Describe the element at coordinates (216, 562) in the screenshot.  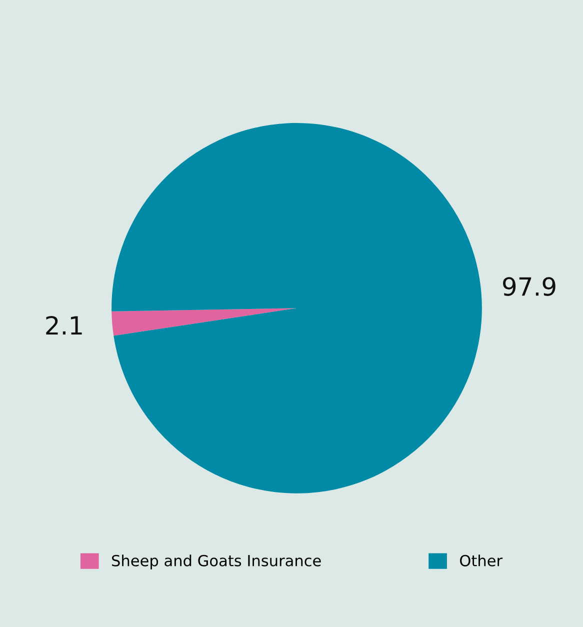
I see `legend-label: Sheep and Goats Insurance` at that location.